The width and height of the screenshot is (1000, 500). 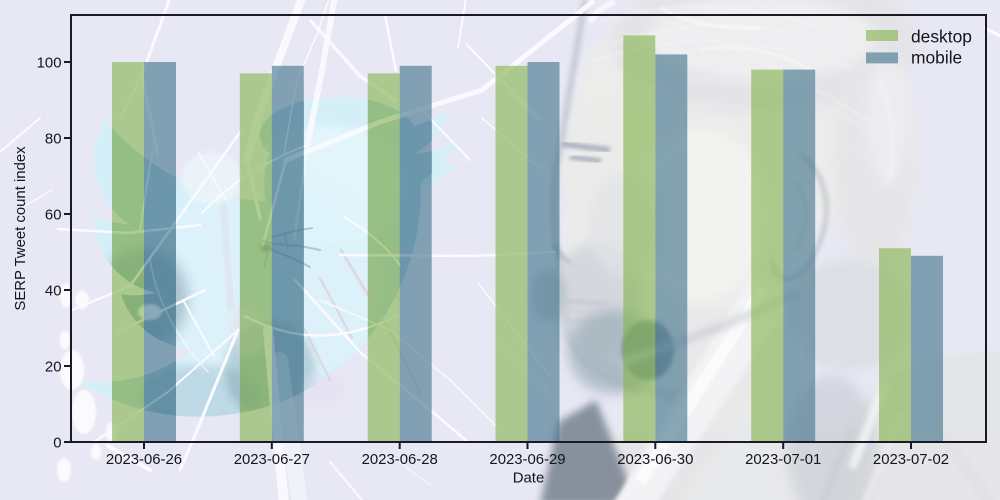 I want to click on svg-text: 2023-06-29, so click(x=527, y=460).